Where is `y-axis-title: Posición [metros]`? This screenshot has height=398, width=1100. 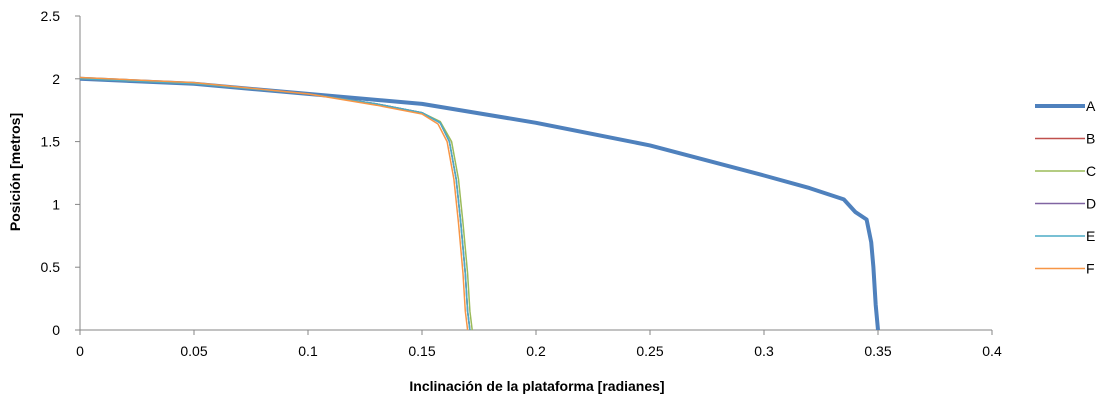 y-axis-title: Posición [metros] is located at coordinates (15, 172).